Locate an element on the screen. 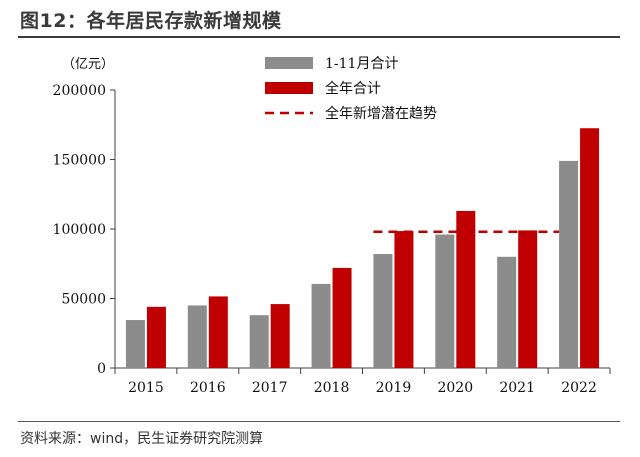 This screenshot has height=457, width=640. x-tick-label: 2016 is located at coordinates (208, 388).